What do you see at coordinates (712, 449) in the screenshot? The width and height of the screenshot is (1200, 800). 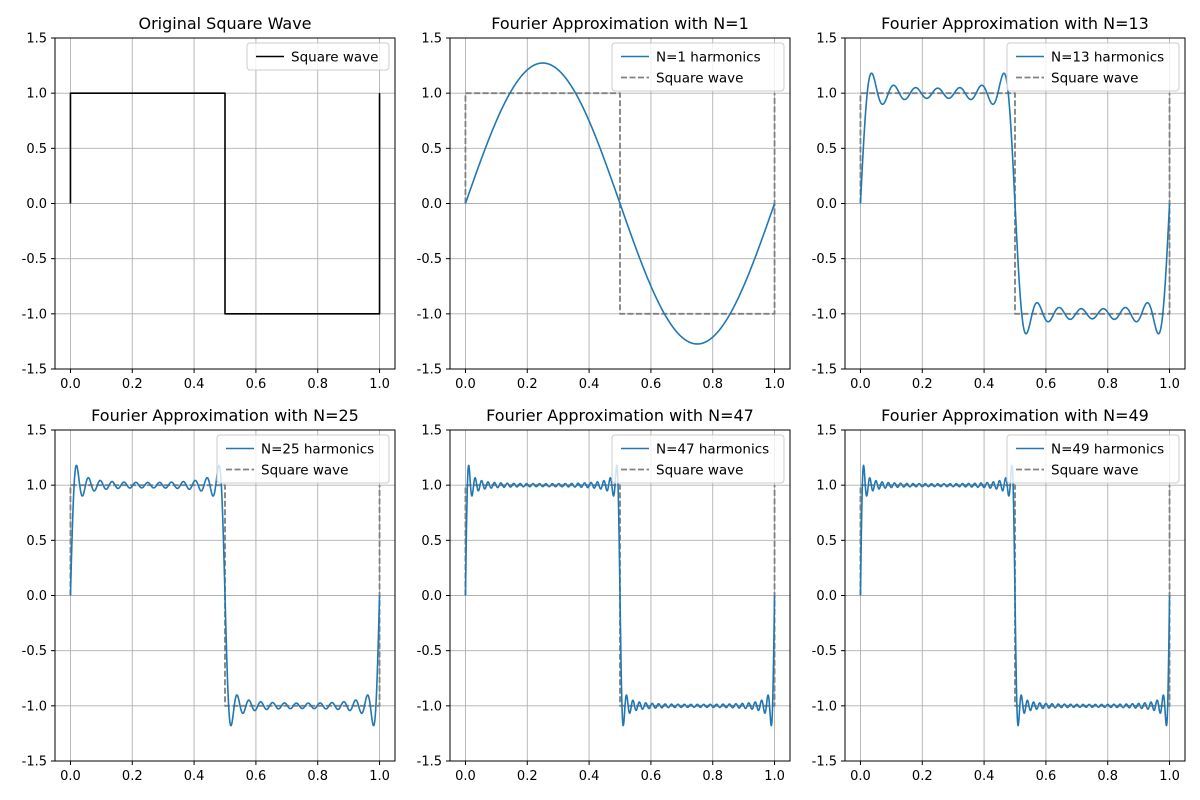 I see `legend-label: N=47 harmonics` at bounding box center [712, 449].